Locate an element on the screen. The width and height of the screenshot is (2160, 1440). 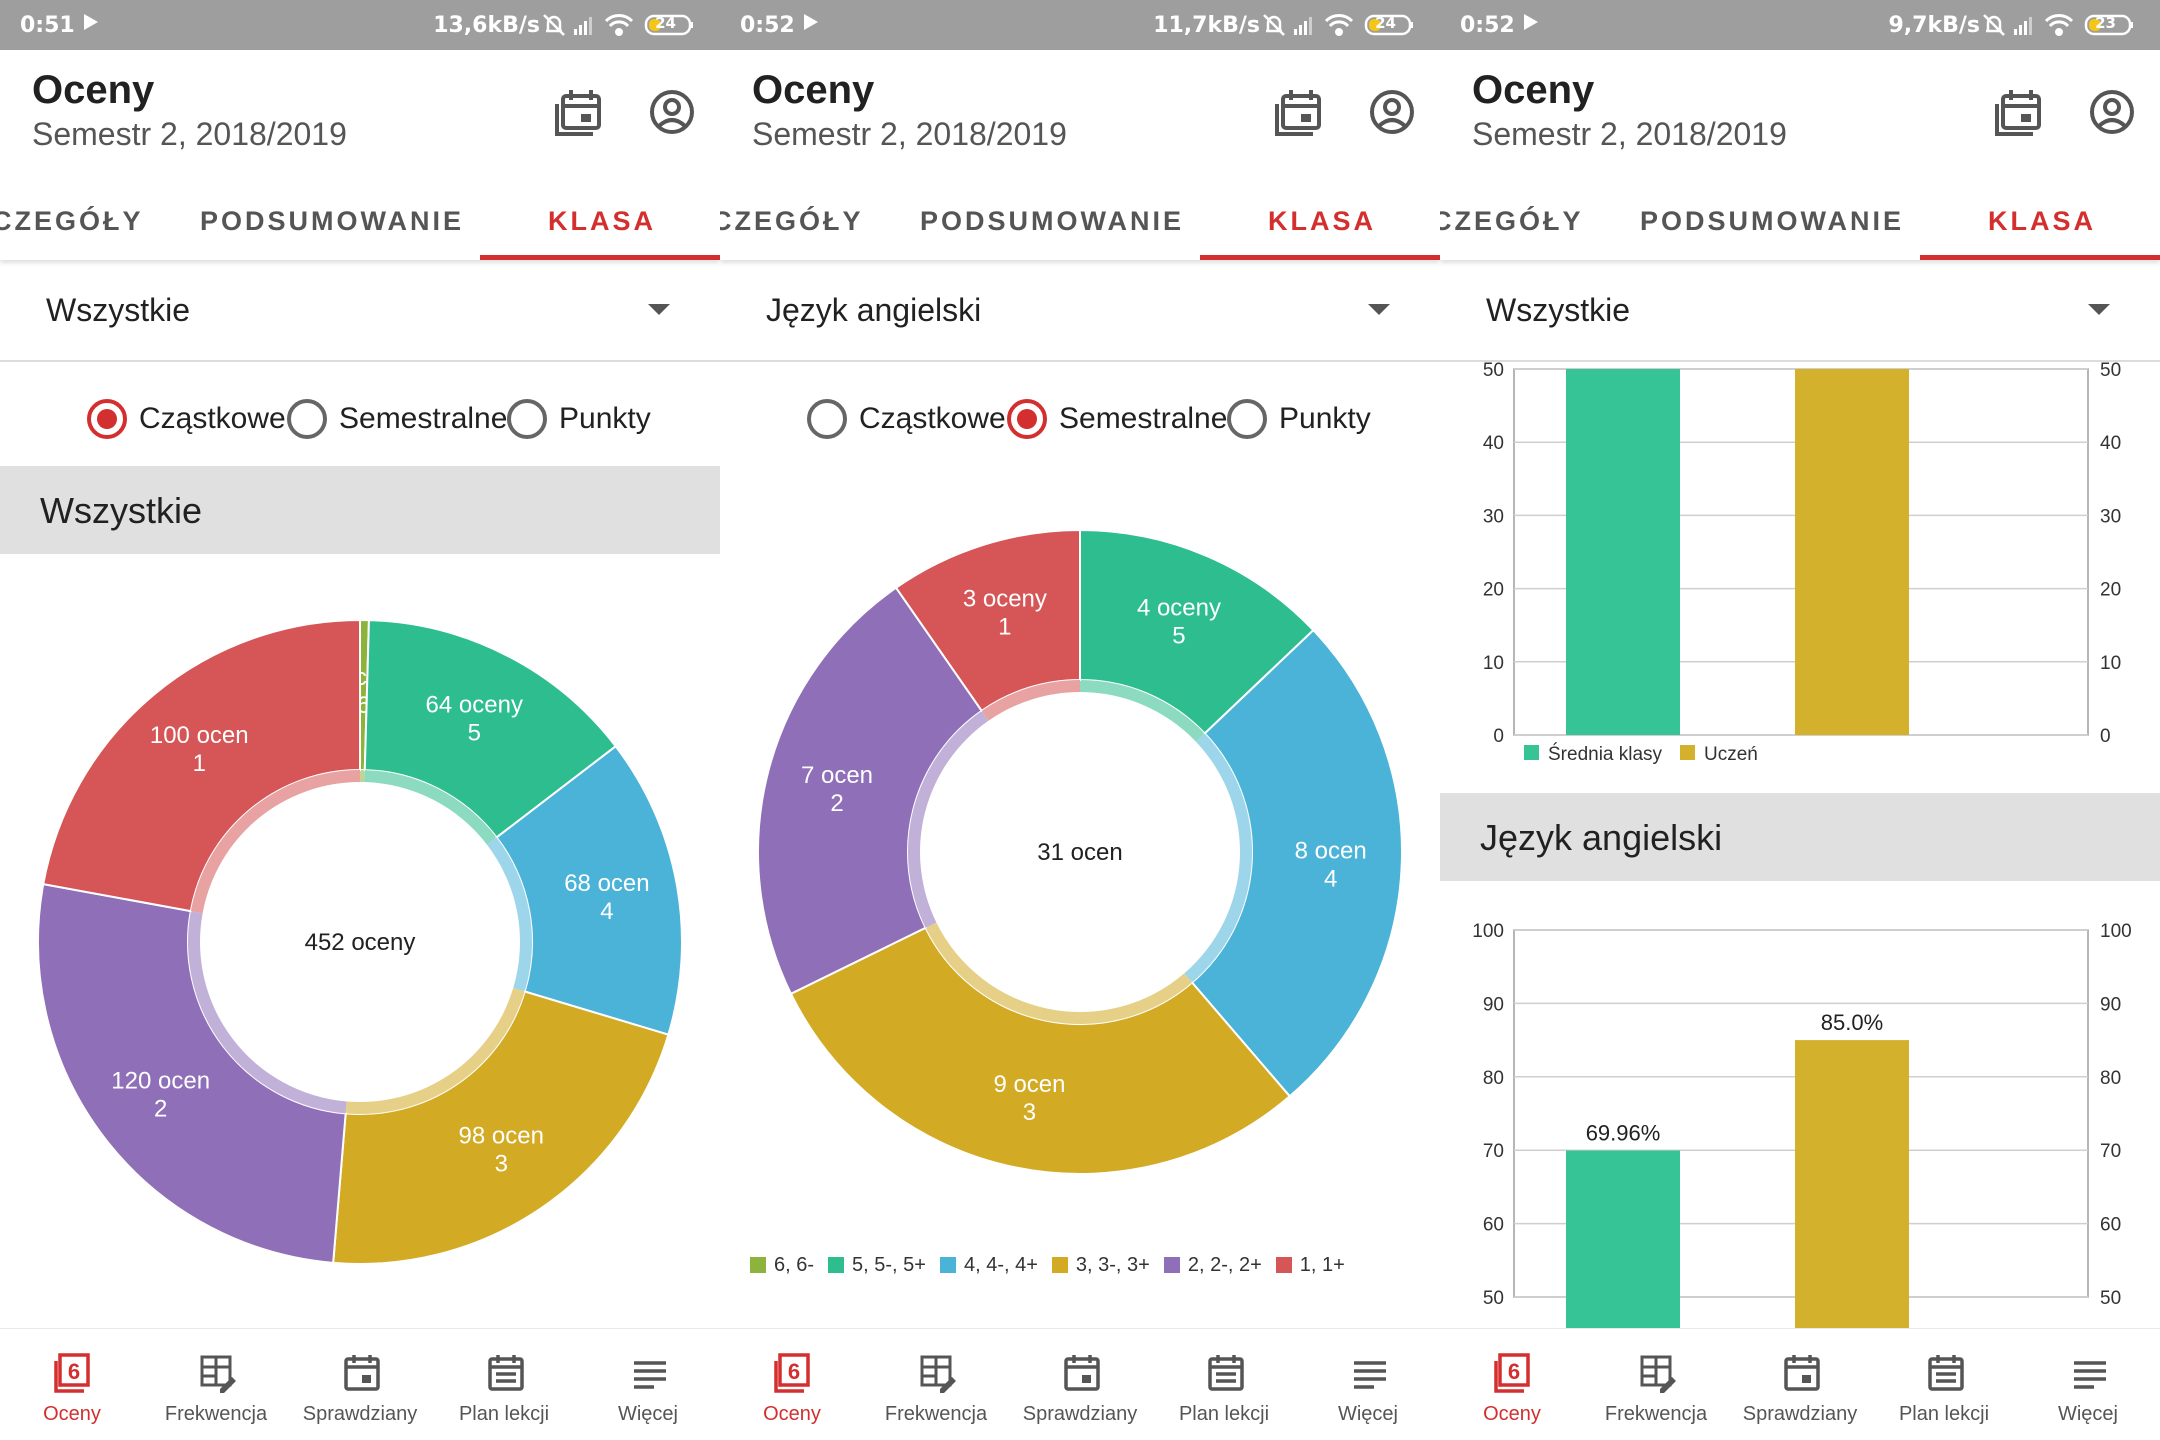
y-tick-label-right: 0 is located at coordinates (2105, 736).